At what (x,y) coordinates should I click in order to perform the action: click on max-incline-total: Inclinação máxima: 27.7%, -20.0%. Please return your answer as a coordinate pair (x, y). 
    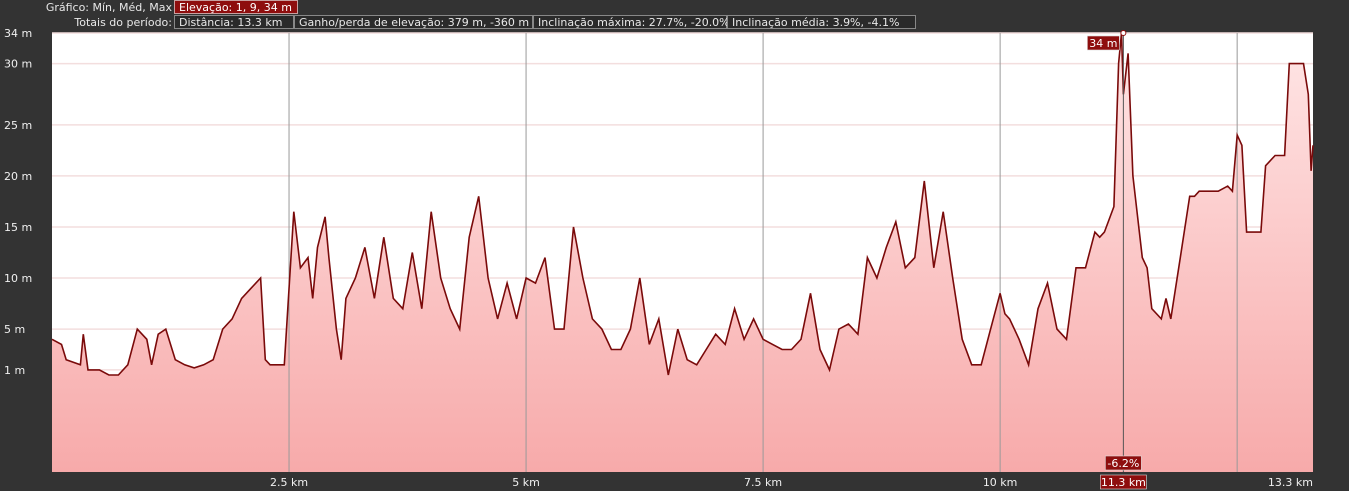
    Looking at the image, I should click on (631, 22).